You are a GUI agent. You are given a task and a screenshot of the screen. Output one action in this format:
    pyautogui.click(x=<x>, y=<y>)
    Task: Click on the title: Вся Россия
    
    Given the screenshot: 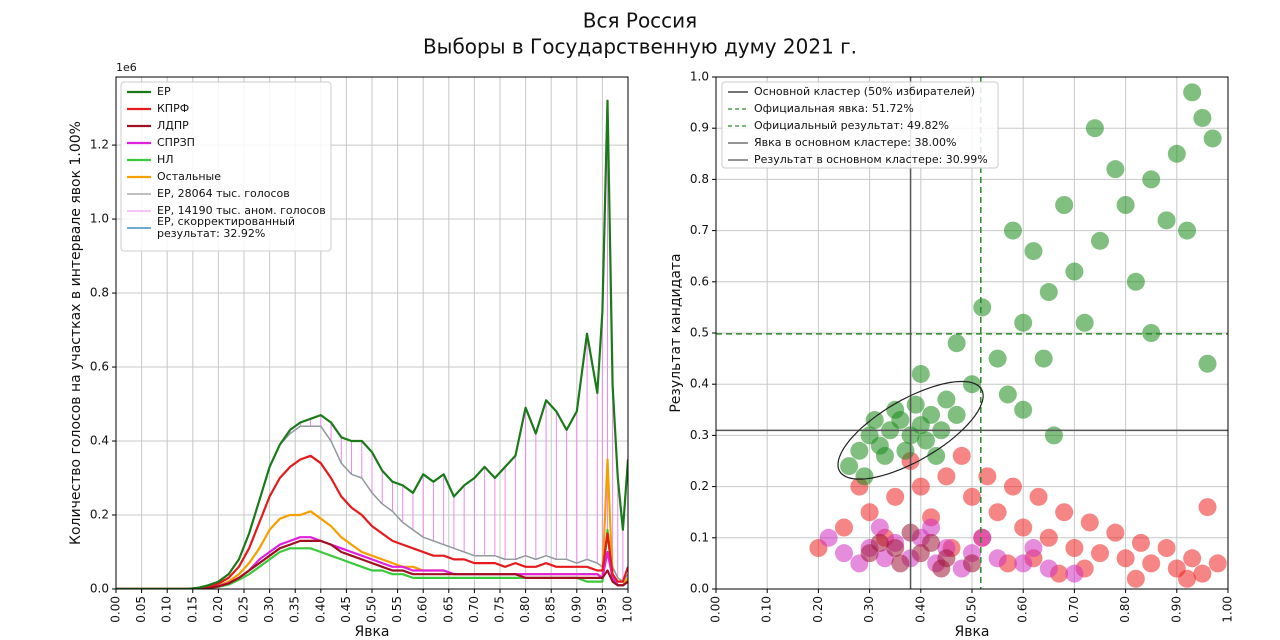 What is the action you would take?
    pyautogui.click(x=640, y=21)
    